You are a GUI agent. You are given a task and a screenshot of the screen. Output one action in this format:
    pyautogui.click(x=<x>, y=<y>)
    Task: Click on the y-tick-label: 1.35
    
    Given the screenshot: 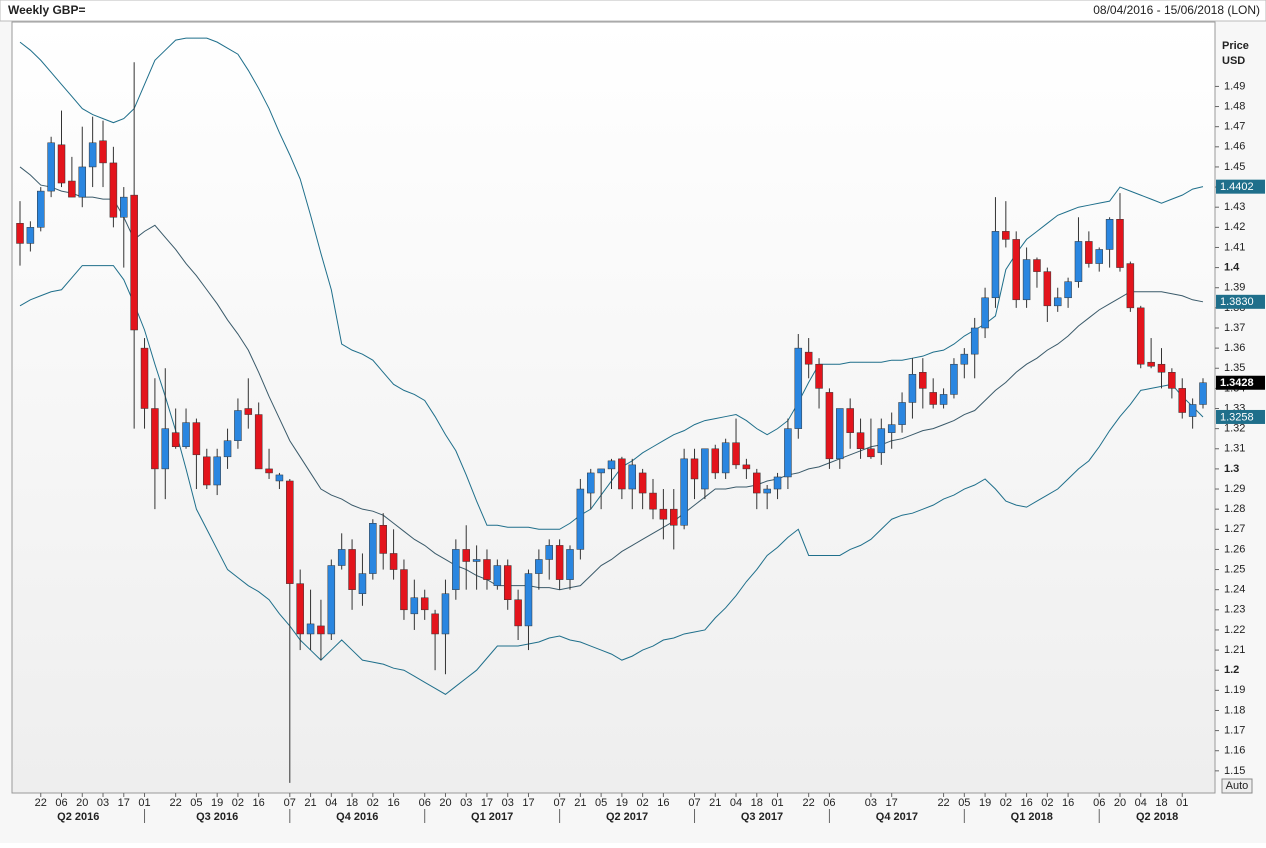 What is the action you would take?
    pyautogui.click(x=1234, y=368)
    